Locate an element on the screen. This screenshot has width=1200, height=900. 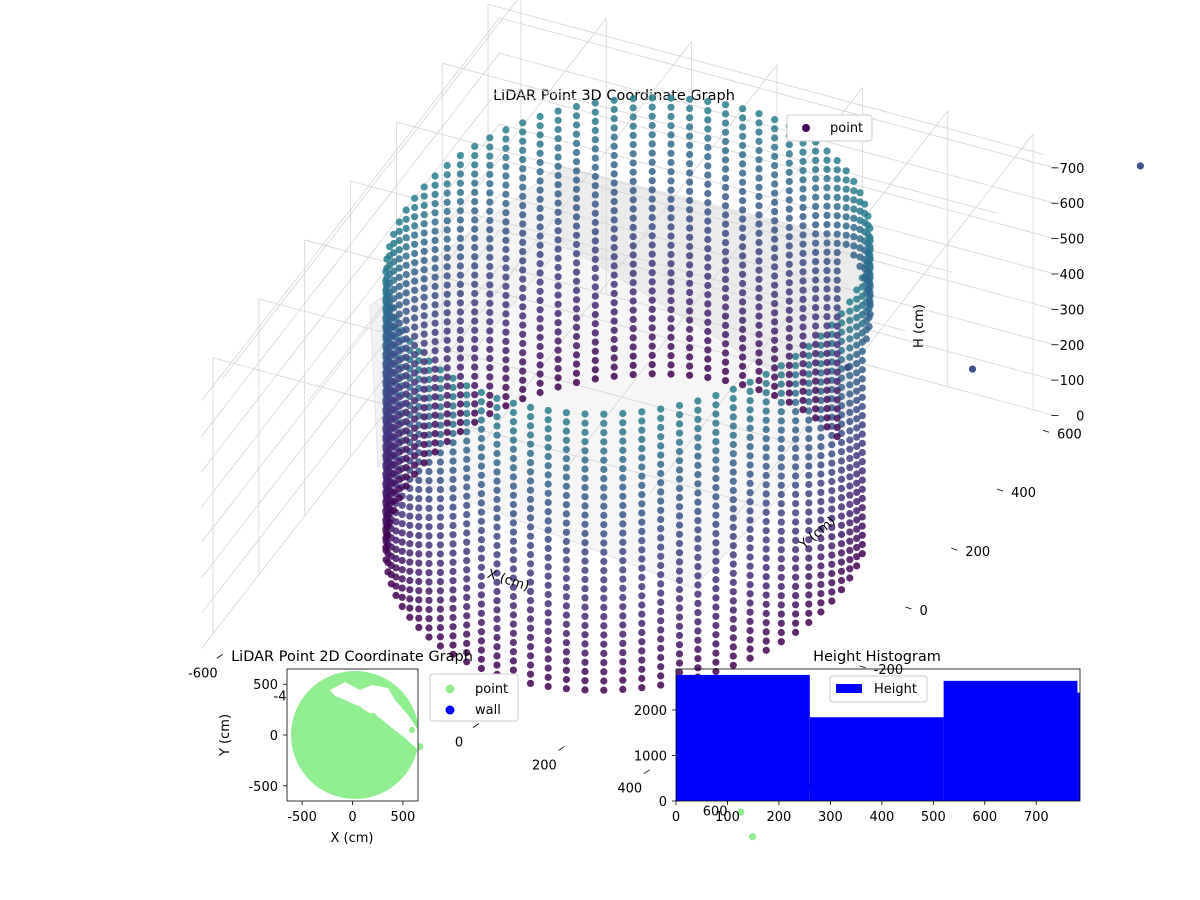
ytick-mark is located at coordinates (862, 667).